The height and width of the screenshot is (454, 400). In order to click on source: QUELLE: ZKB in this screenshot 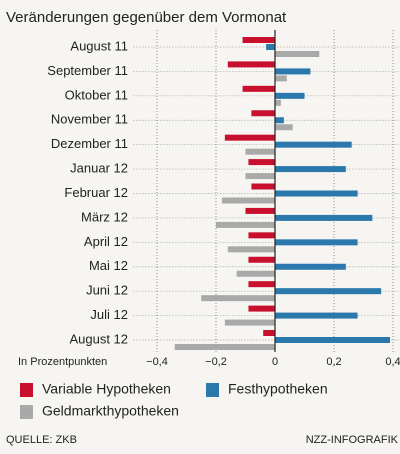, I will do `click(41, 440)`.